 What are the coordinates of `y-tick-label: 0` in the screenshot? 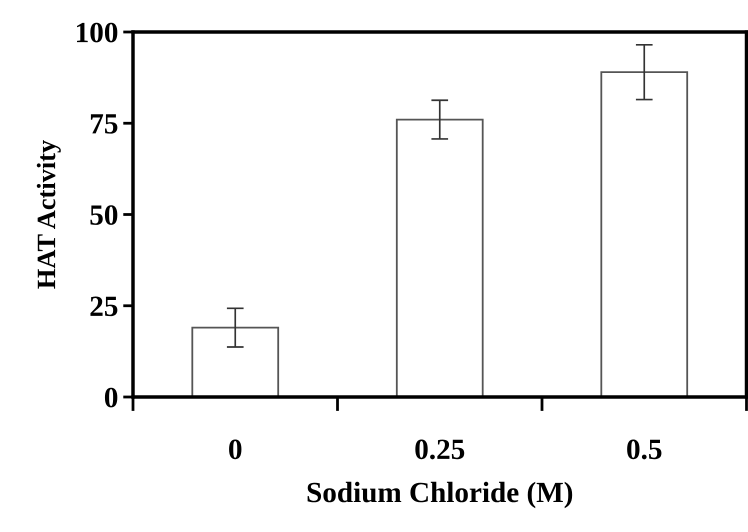 It's located at (111, 398).